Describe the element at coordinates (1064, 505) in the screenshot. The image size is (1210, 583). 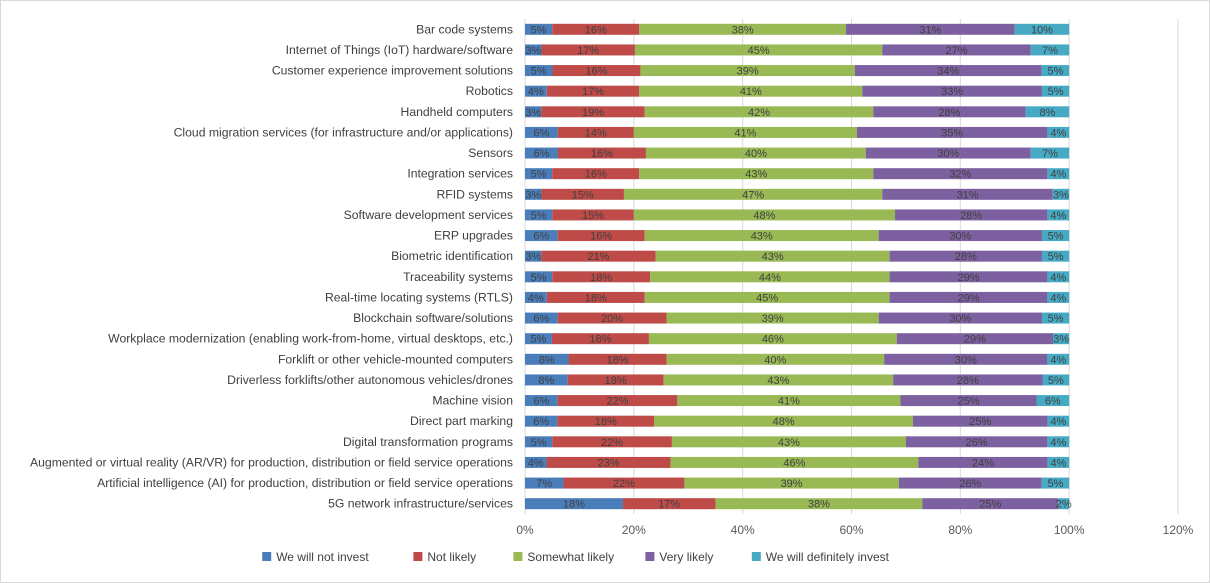
I see `data-label: 2%` at that location.